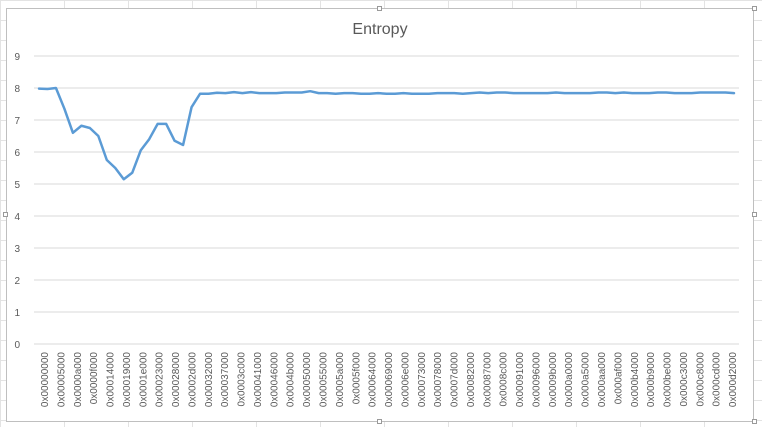 This screenshot has height=427, width=762. I want to click on x-tick-label: 0x00064000, so click(373, 379).